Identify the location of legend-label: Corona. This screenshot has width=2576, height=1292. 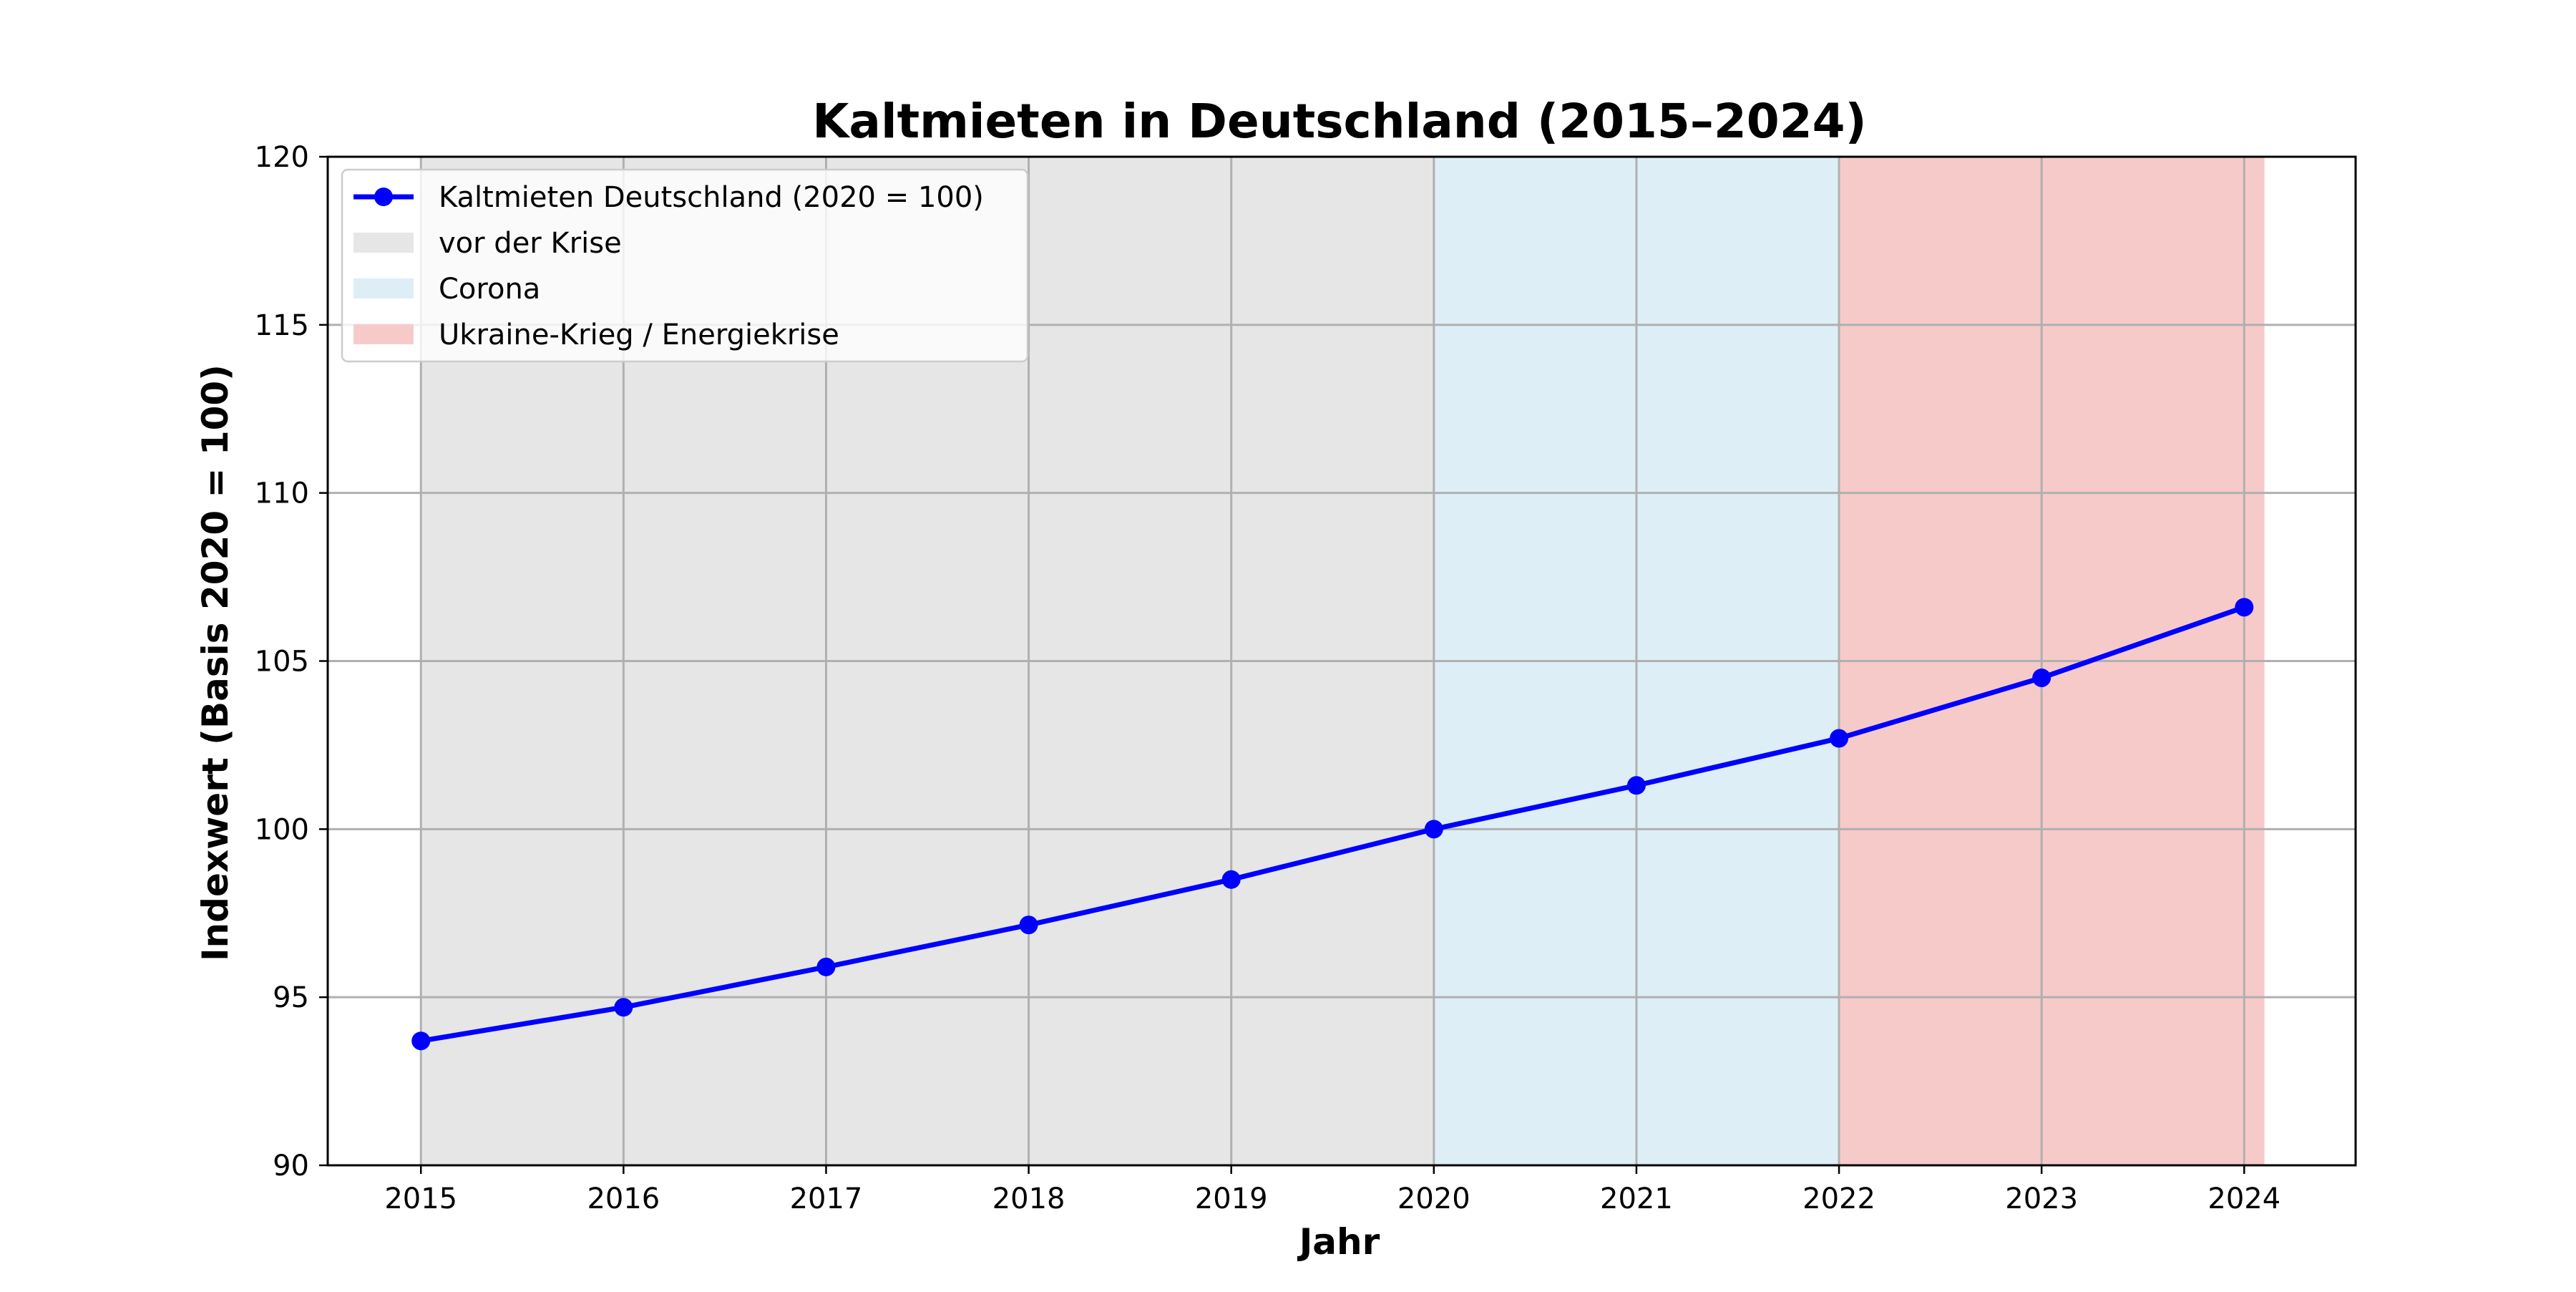
(489, 289).